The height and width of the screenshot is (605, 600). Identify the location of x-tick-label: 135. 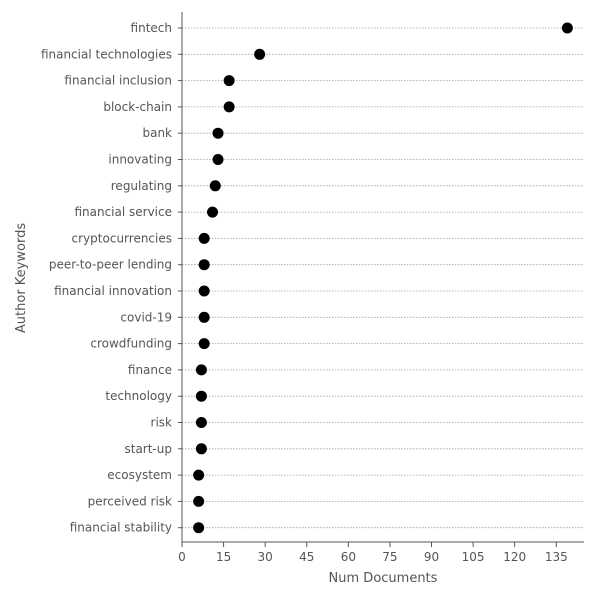
(556, 557).